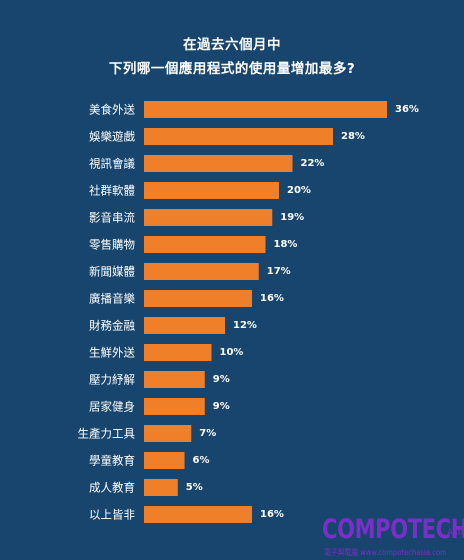 The width and height of the screenshot is (464, 560). What do you see at coordinates (232, 45) in the screenshot?
I see `chart-title-line-1: 在過去六個月中` at bounding box center [232, 45].